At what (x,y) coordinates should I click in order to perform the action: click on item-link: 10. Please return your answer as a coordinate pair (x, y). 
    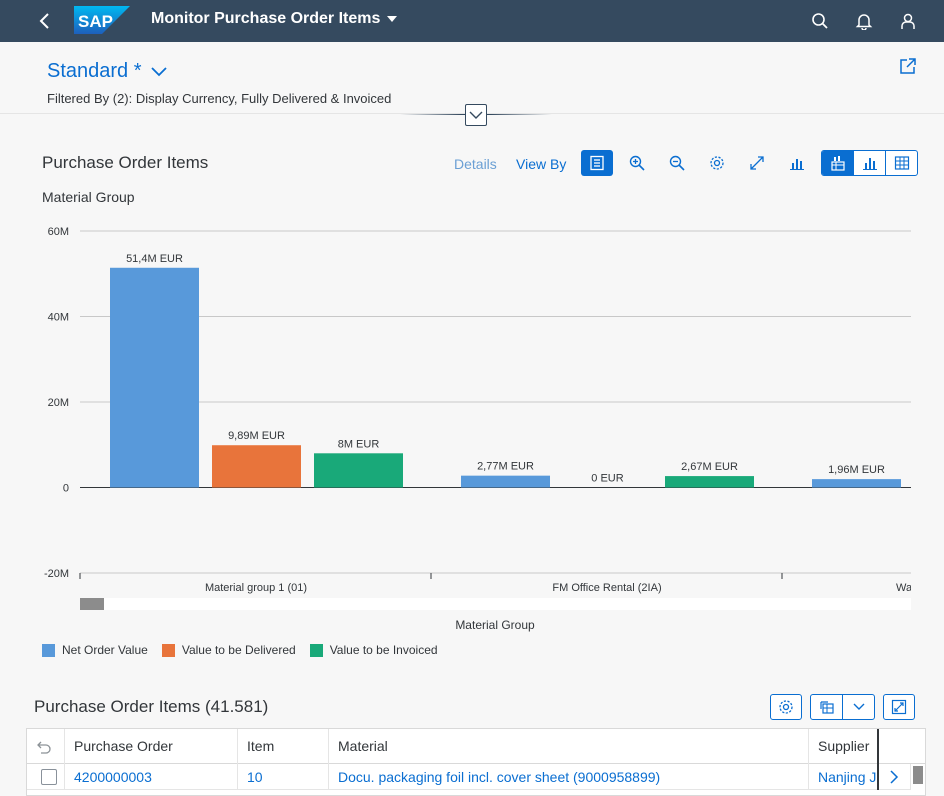
    Looking at the image, I should click on (283, 777).